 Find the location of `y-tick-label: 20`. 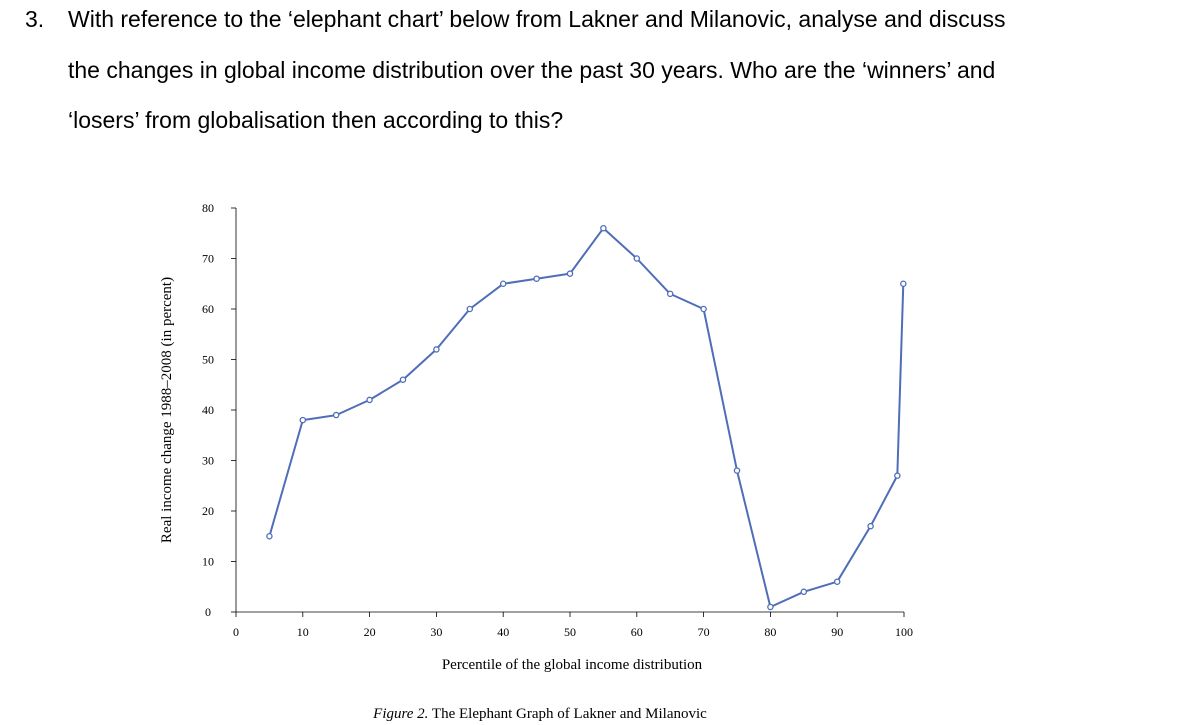

y-tick-label: 20 is located at coordinates (208, 511).